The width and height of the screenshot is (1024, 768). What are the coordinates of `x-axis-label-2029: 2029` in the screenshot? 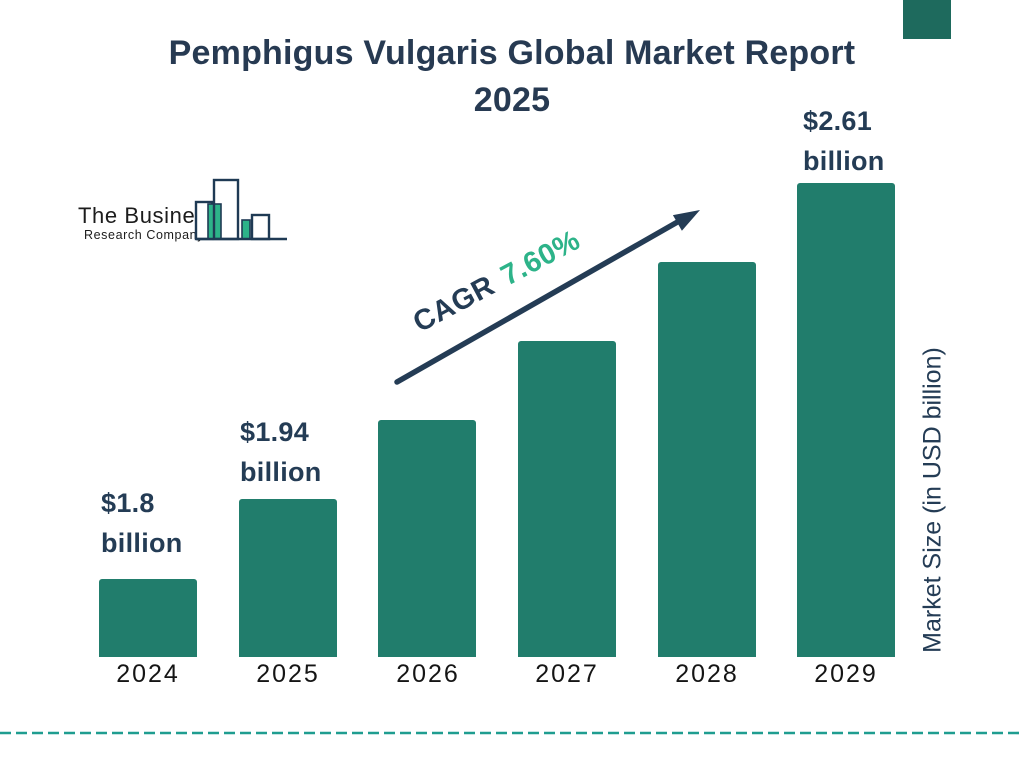 It's located at (846, 674).